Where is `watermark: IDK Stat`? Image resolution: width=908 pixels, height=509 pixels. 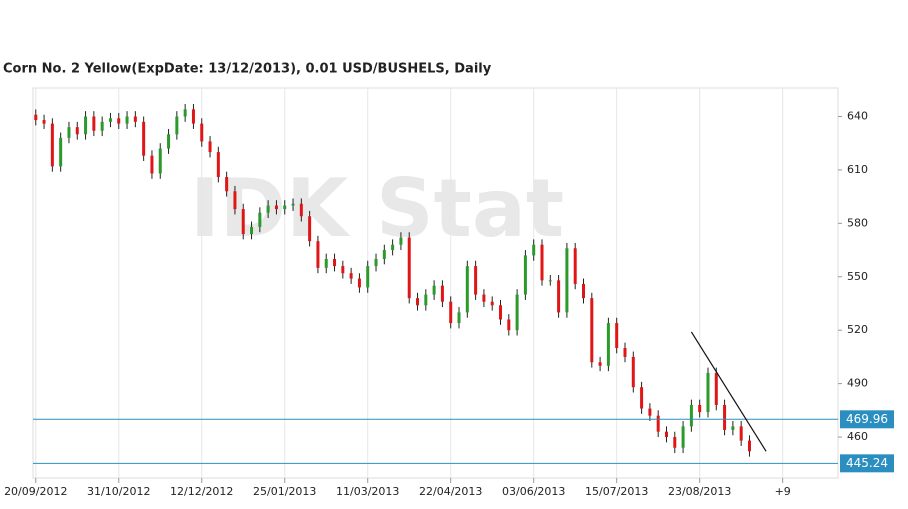
watermark: IDK Stat is located at coordinates (377, 208).